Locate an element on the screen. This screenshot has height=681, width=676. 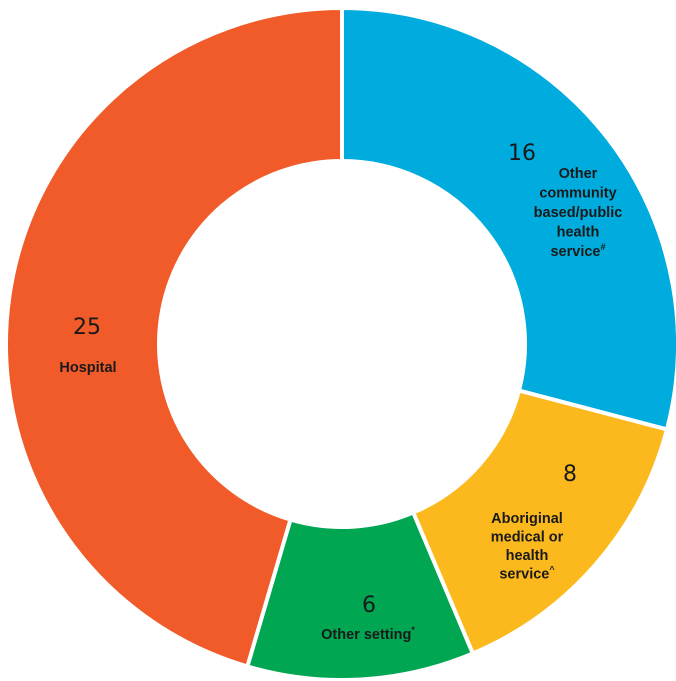
slice-label-aboriginal-medical-or-health-service: Aboriginal medical or health service^ is located at coordinates (527, 547).